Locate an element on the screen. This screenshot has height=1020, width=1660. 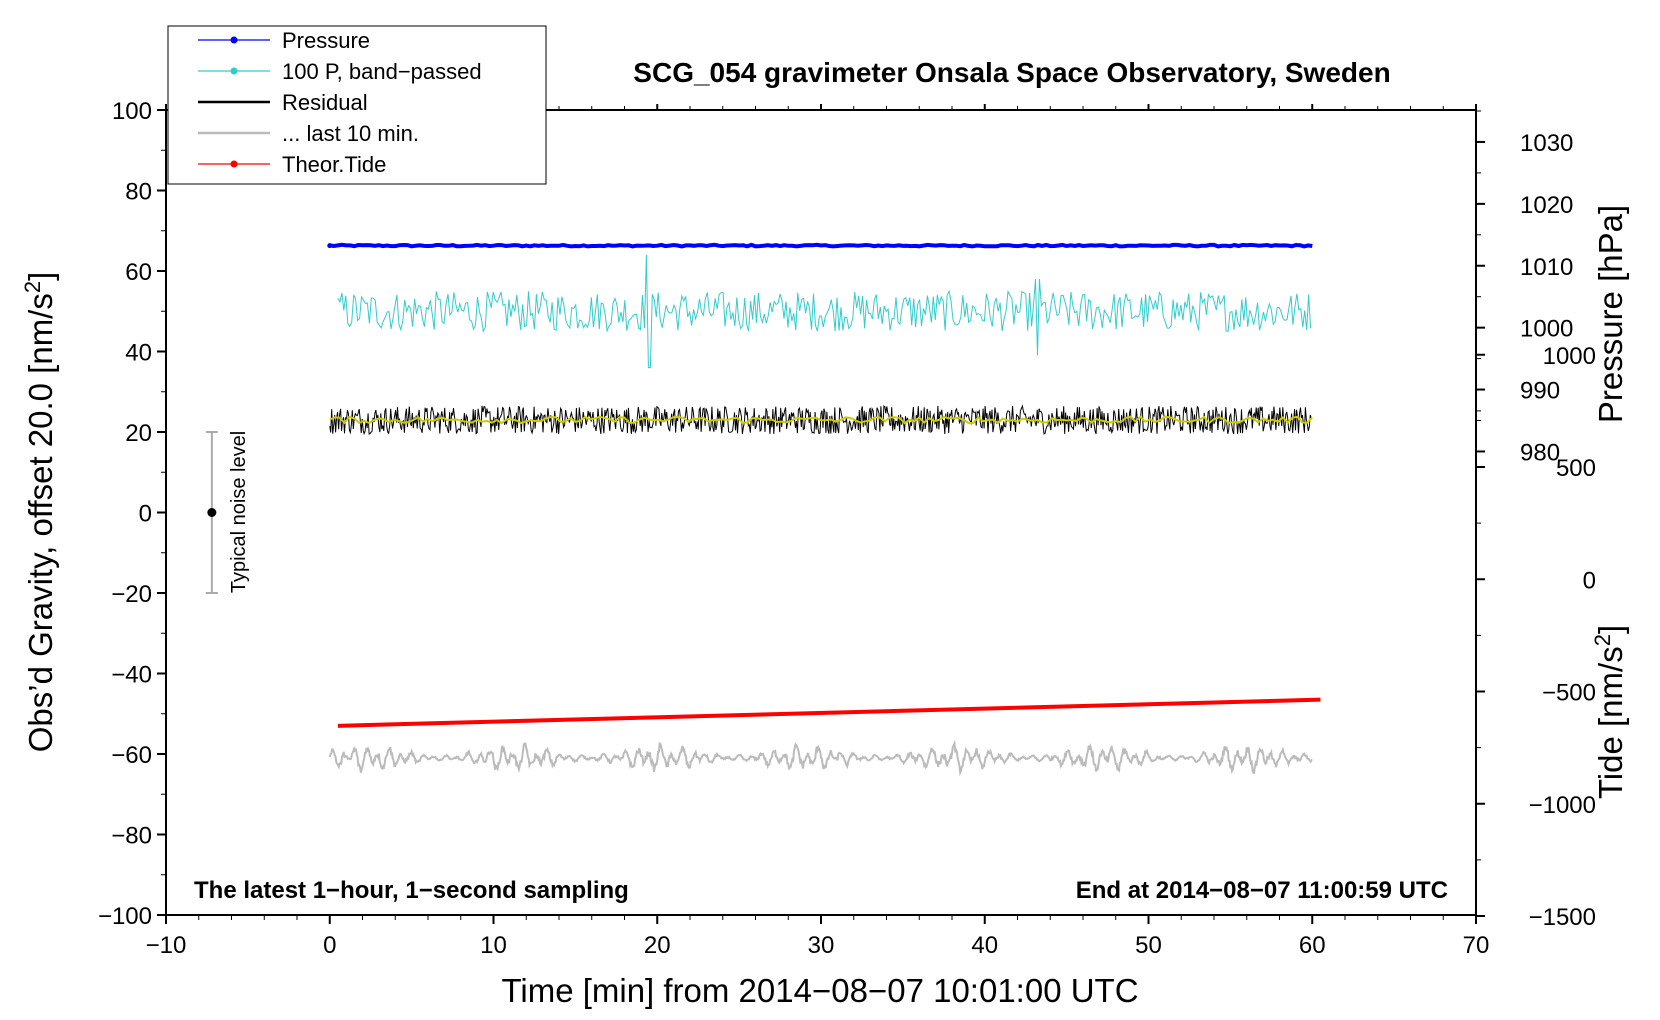
legend-label: Pressure is located at coordinates (326, 40).